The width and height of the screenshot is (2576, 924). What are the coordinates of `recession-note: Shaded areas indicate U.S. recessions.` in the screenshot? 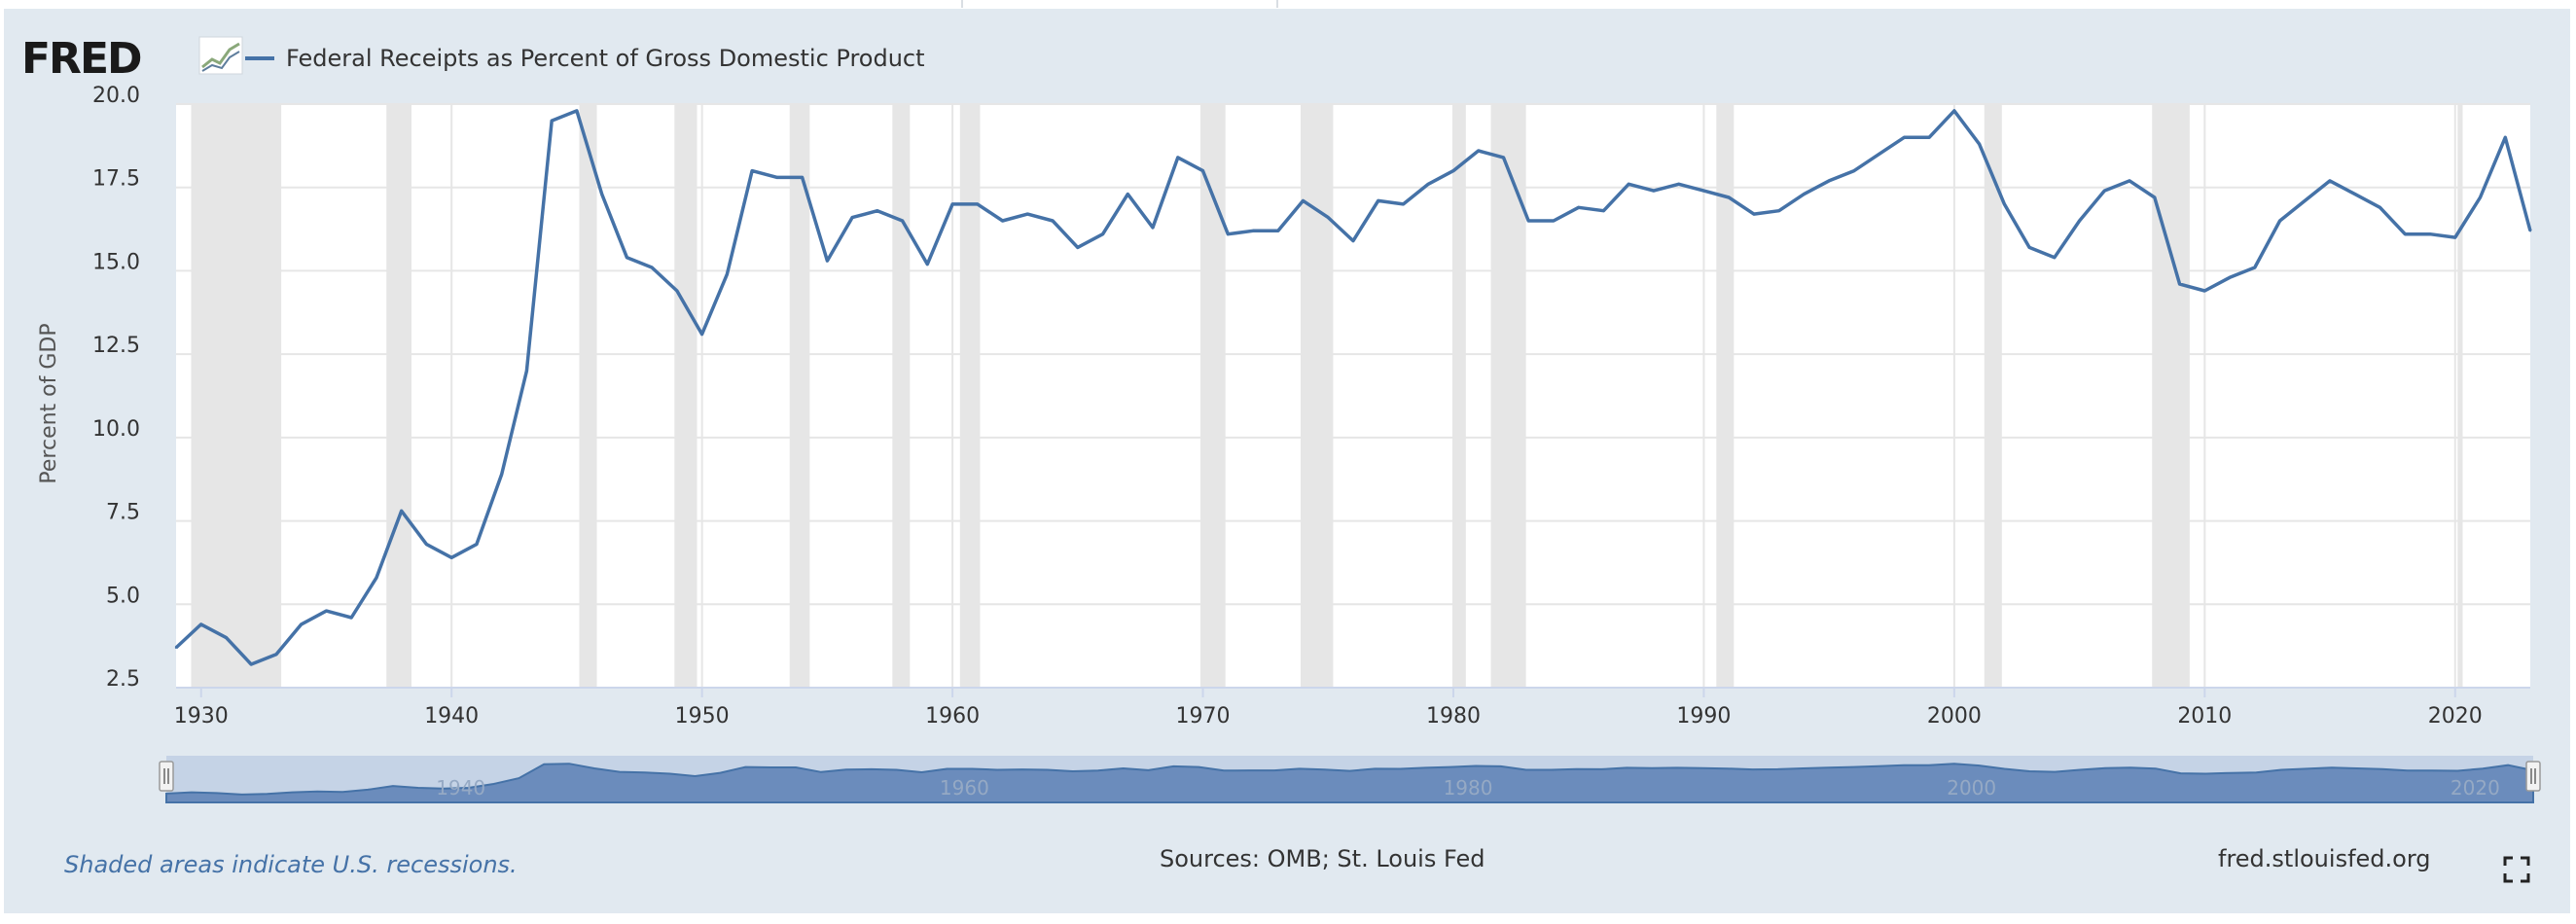 It's located at (291, 864).